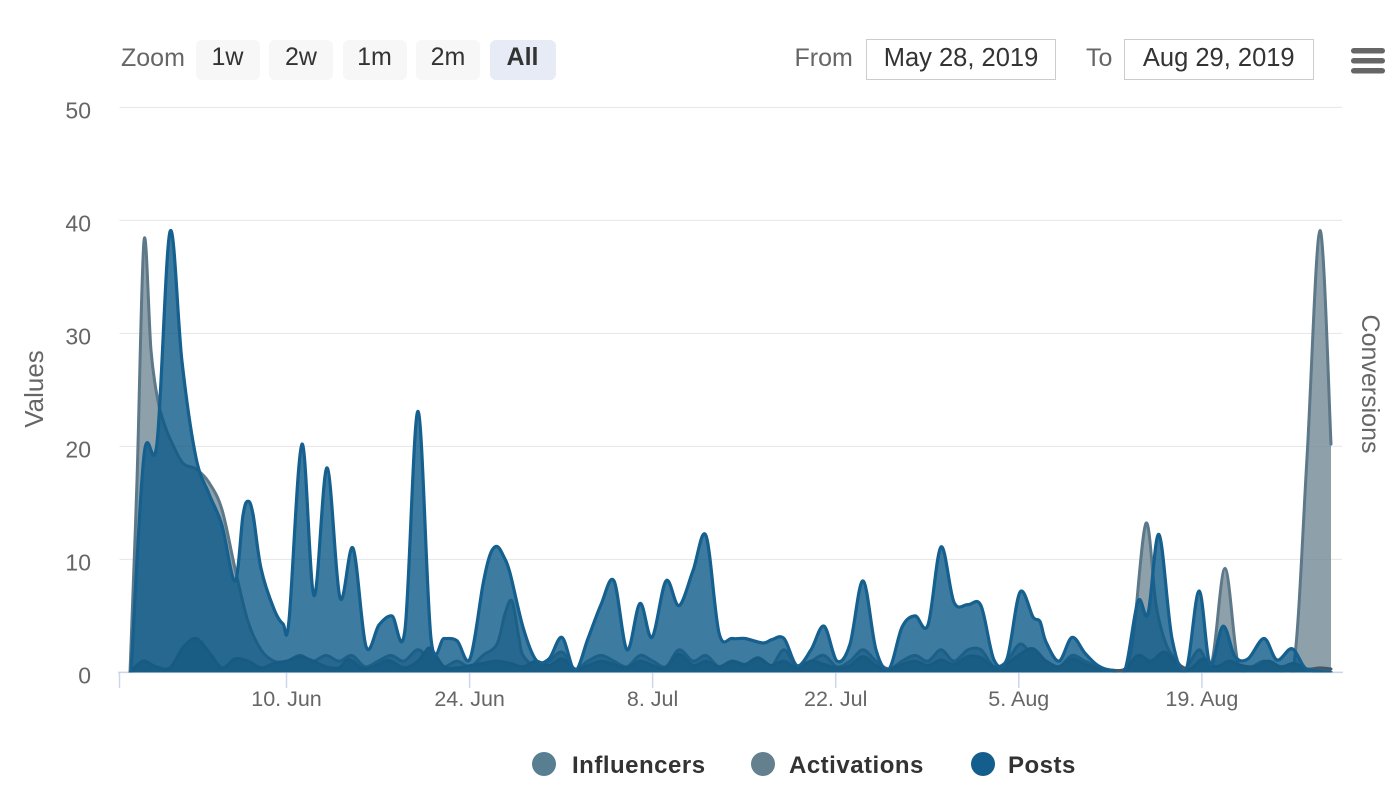 This screenshot has height=804, width=1398. Describe the element at coordinates (1042, 765) in the screenshot. I see `svg-text: Posts` at that location.